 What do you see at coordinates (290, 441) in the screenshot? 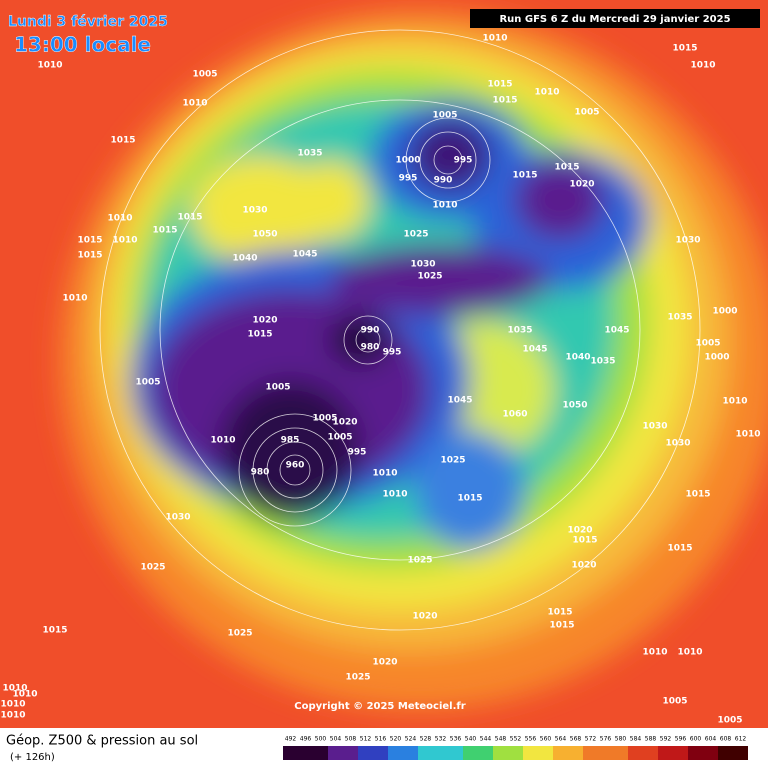
I see `isobar-label: 985` at bounding box center [290, 441].